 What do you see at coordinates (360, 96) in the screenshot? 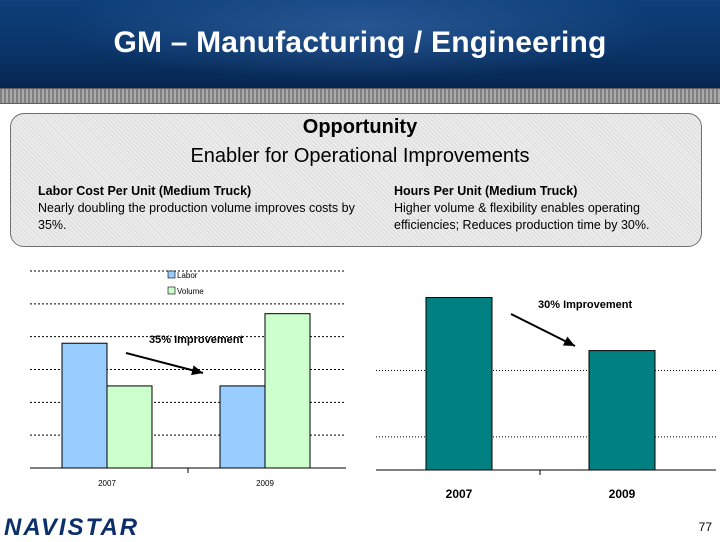
I see `header-divider-band` at bounding box center [360, 96].